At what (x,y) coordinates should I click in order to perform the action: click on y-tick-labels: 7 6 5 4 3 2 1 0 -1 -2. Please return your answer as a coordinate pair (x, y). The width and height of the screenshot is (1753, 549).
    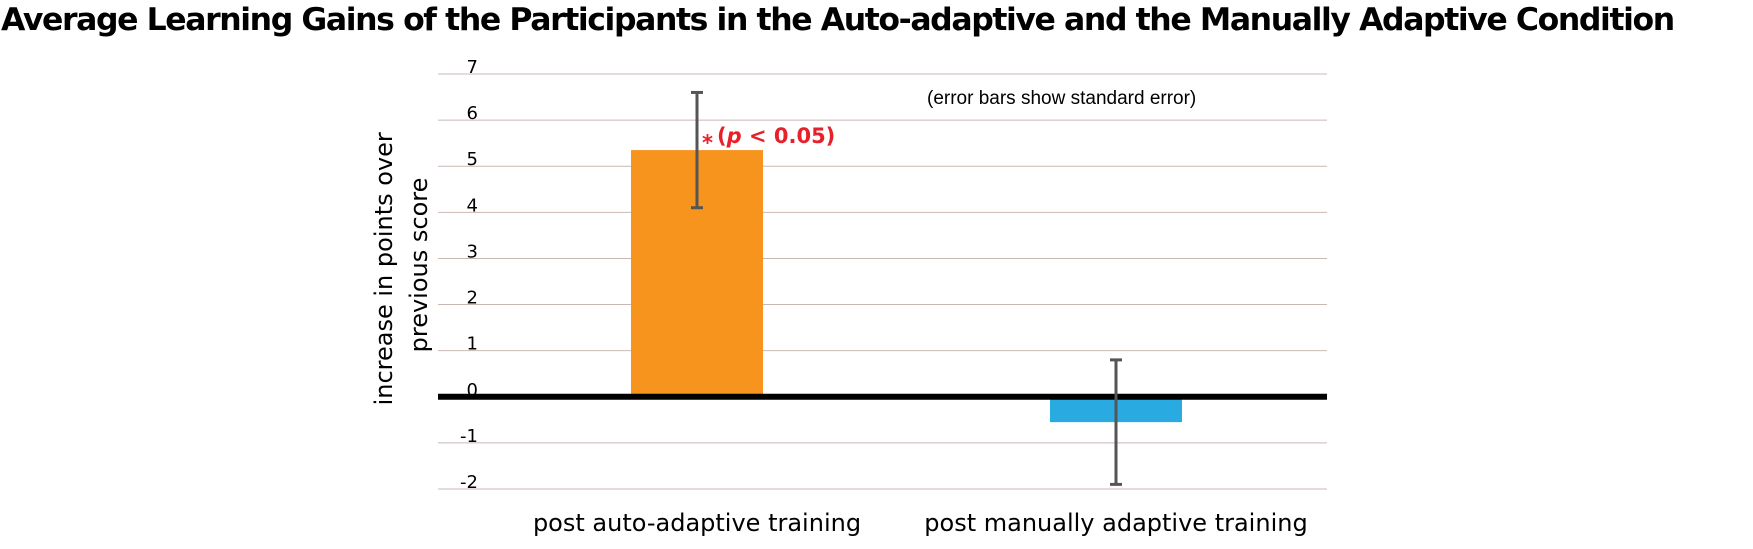
    Looking at the image, I should click on (469, 275).